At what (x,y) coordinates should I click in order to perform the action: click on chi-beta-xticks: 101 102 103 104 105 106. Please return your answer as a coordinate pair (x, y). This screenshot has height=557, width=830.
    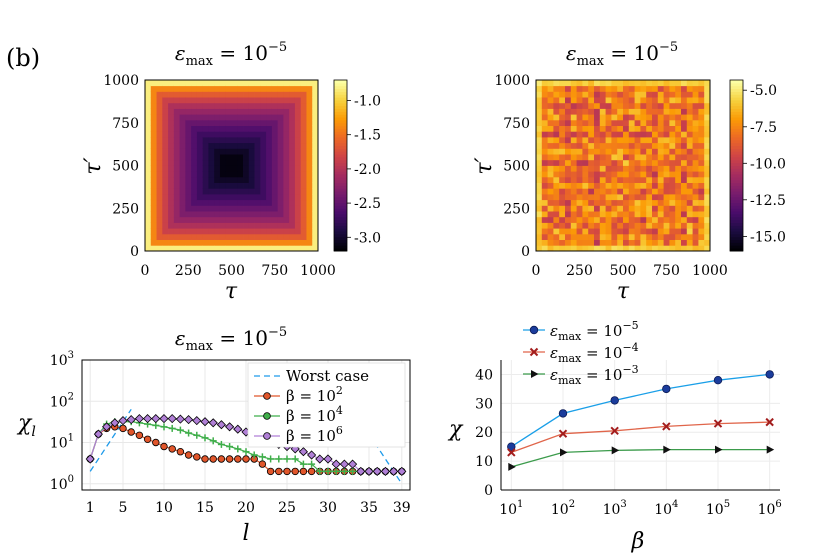
    Looking at the image, I should click on (640, 508).